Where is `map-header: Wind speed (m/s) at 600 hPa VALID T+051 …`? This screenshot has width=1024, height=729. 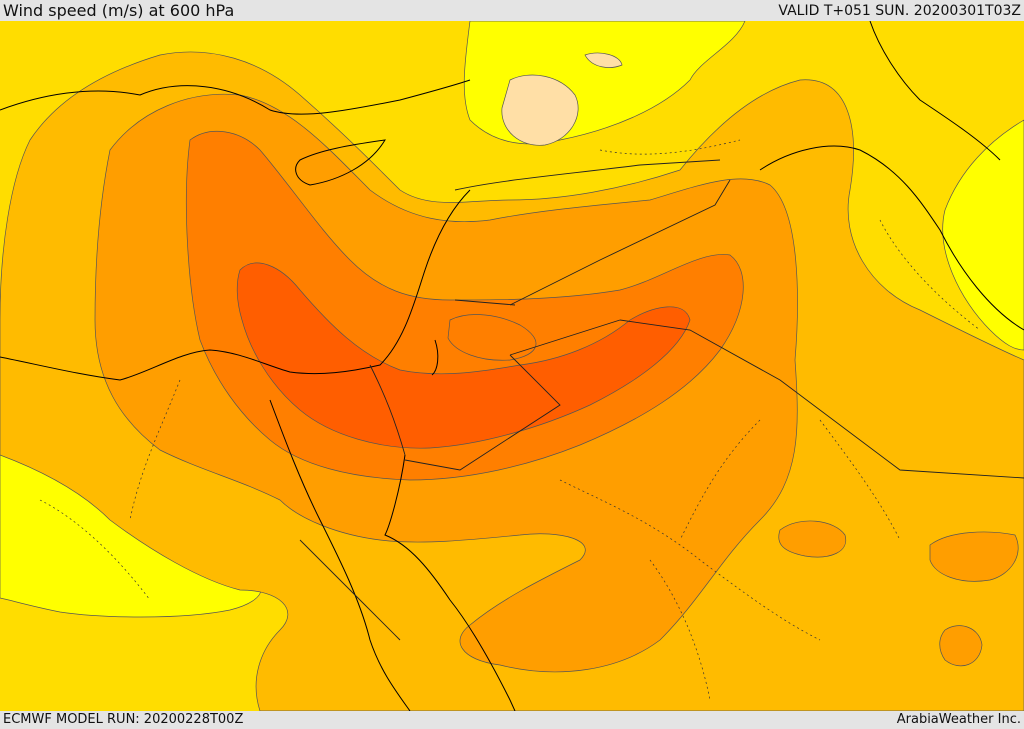 map-header: Wind speed (m/s) at 600 hPa VALID T+051 … is located at coordinates (512, 10).